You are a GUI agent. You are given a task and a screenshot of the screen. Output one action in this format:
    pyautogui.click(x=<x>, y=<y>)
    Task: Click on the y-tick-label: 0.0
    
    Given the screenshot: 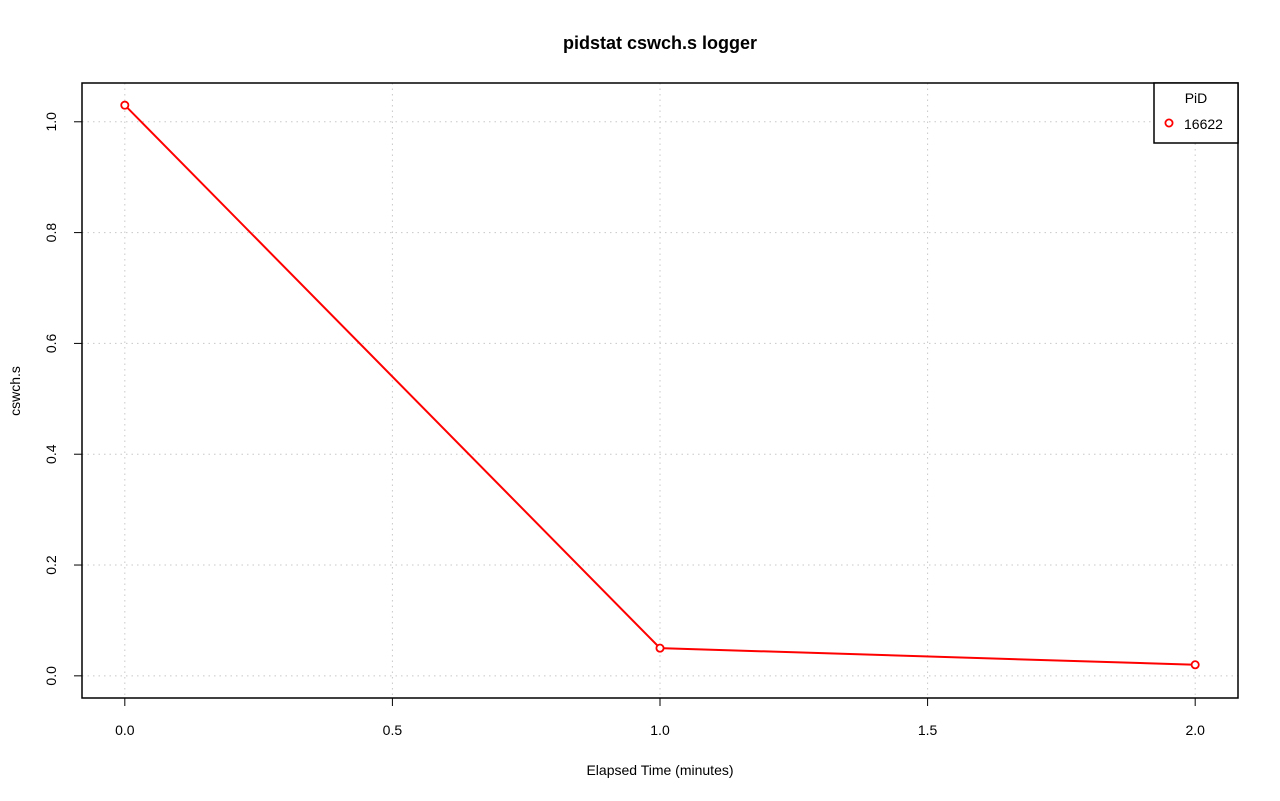 What is the action you would take?
    pyautogui.click(x=51, y=676)
    